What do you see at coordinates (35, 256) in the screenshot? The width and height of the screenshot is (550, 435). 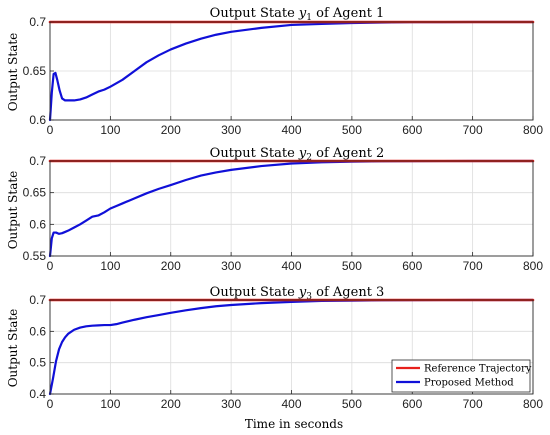 I see `y-tick-label: 0.55` at bounding box center [35, 256].